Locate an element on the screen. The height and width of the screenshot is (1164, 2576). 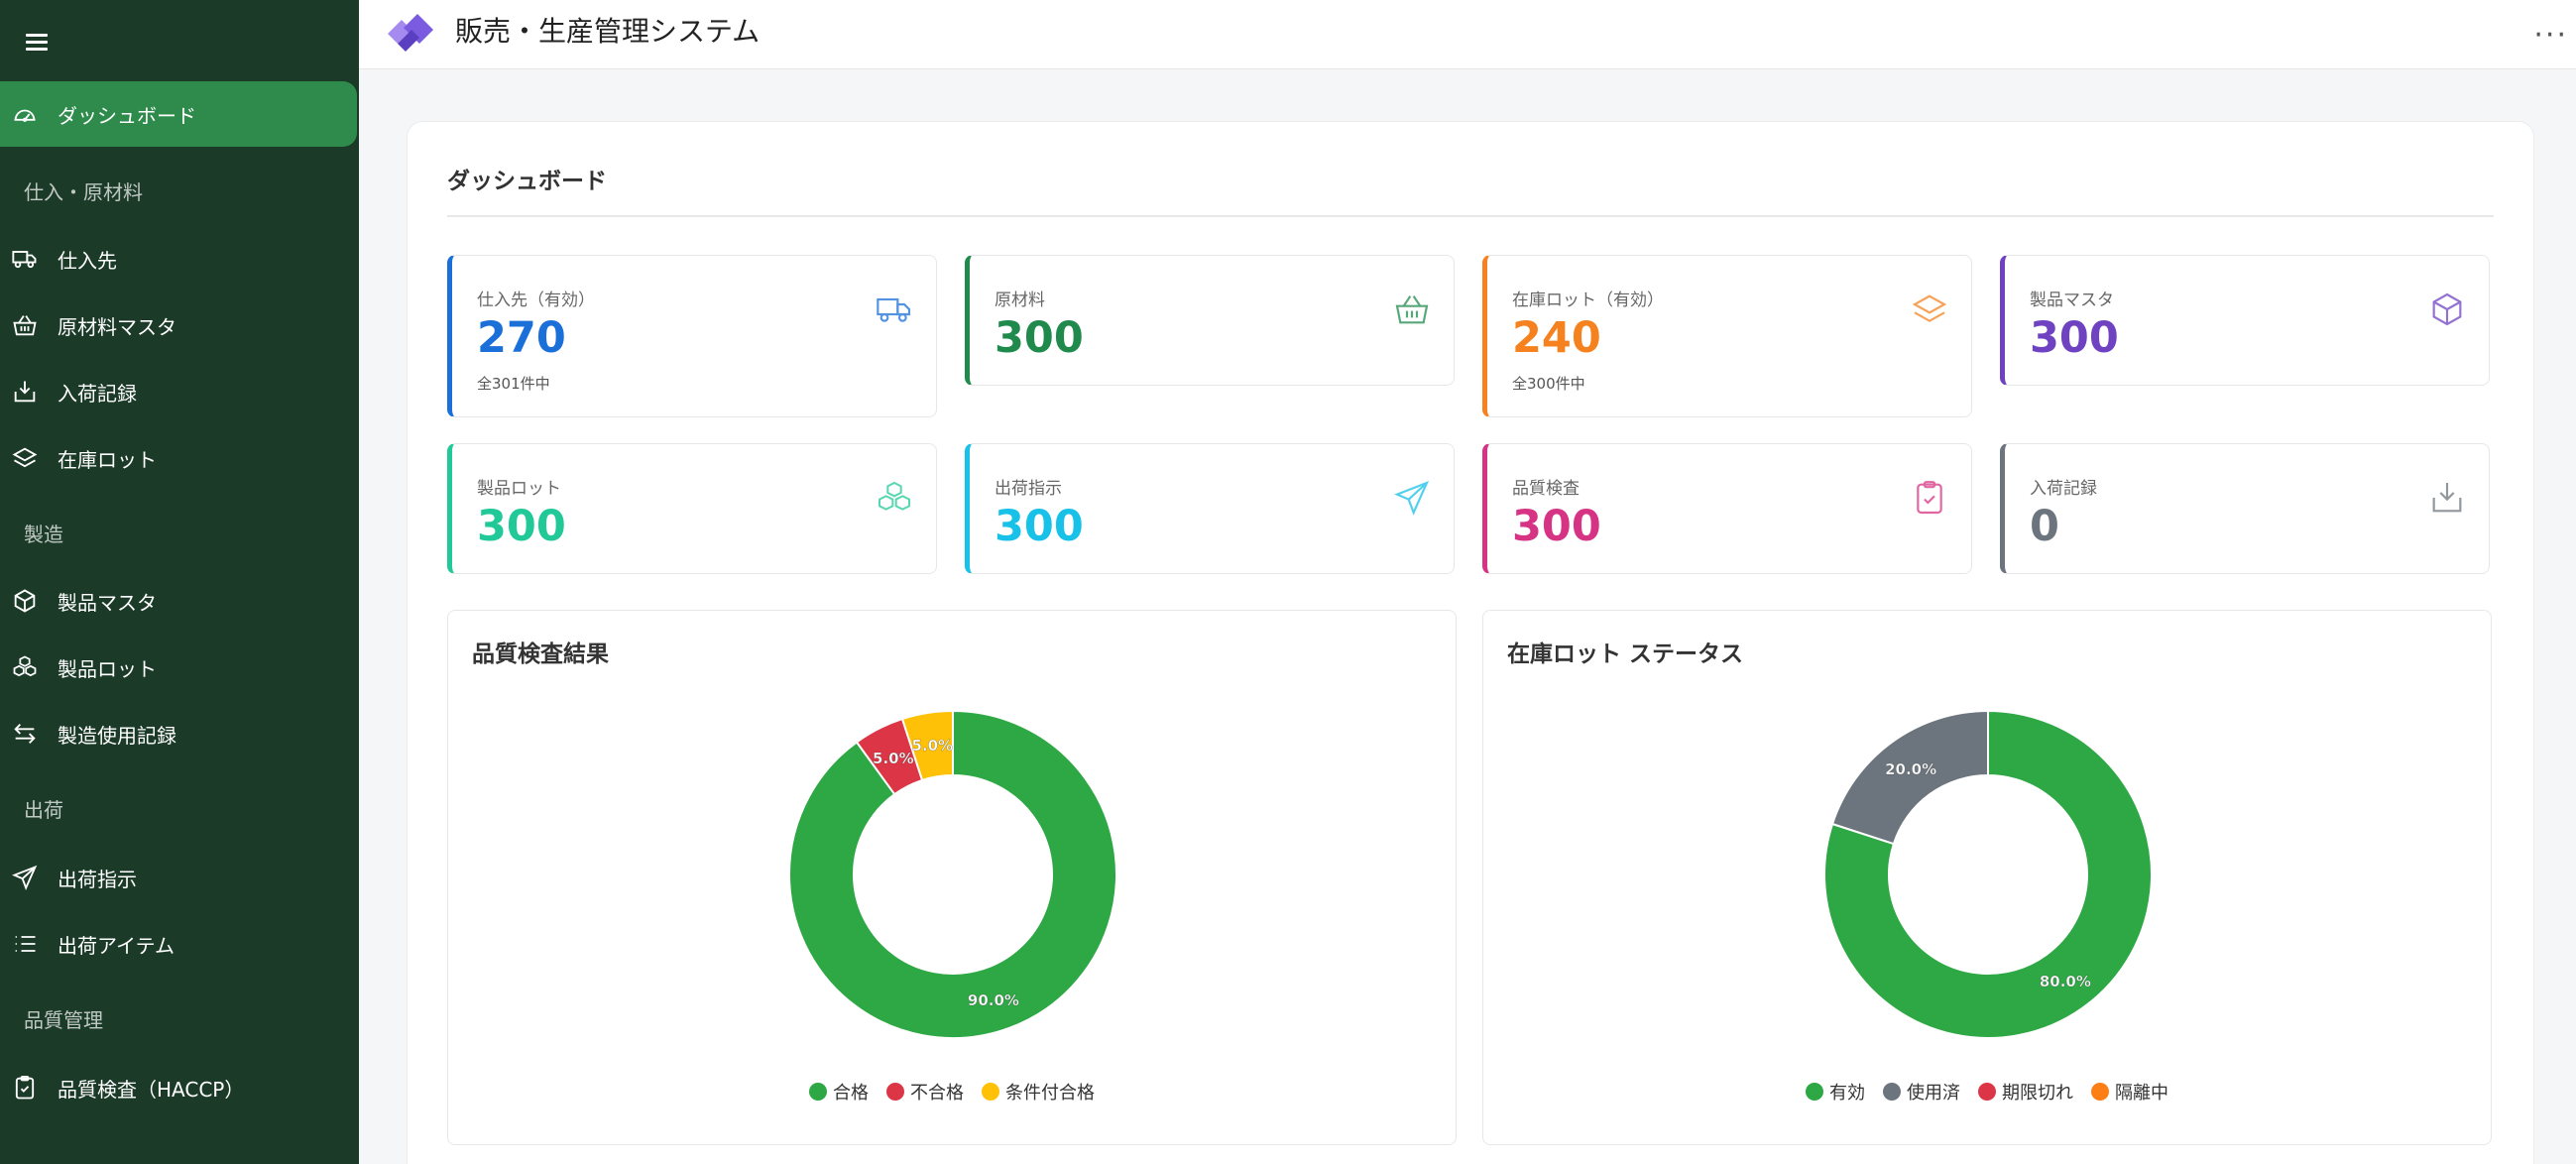
stat-card-product-lots: 製品ロット 300 is located at coordinates (692, 508).